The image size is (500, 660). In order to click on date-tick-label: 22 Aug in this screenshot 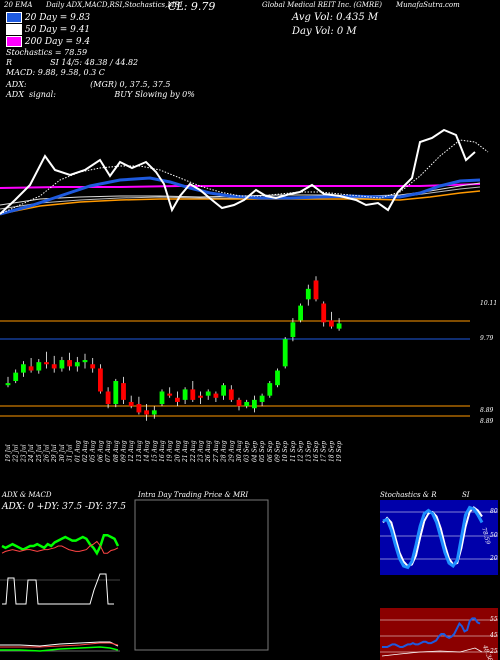, I will do `click(193, 451)`.